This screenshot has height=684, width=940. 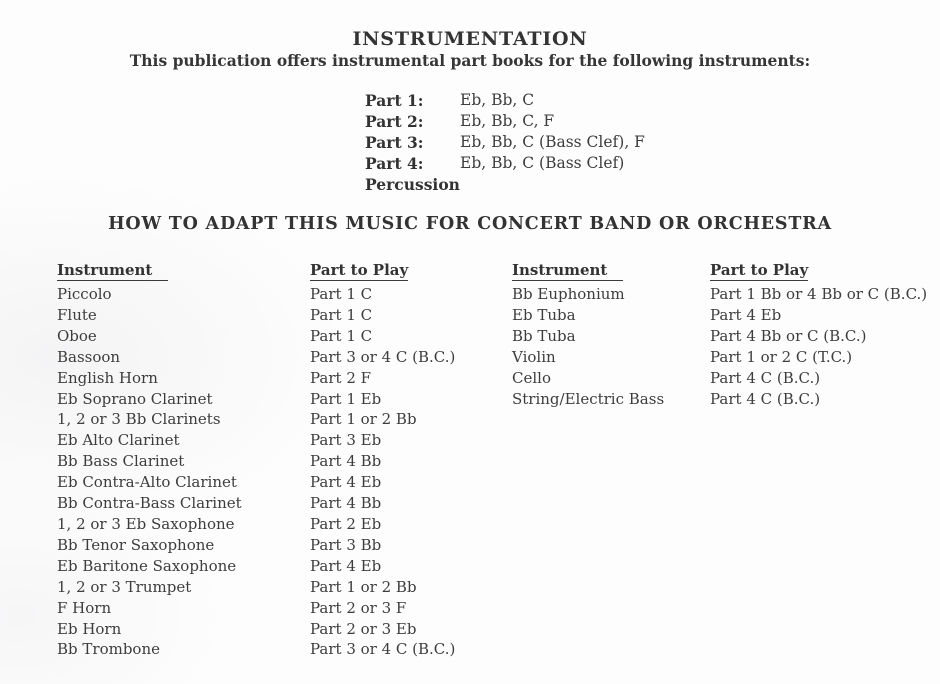 What do you see at coordinates (283, 419) in the screenshot?
I see `table-row: 1, 2 or 3 Bb Clarinets Part 1 or 2 Bb` at bounding box center [283, 419].